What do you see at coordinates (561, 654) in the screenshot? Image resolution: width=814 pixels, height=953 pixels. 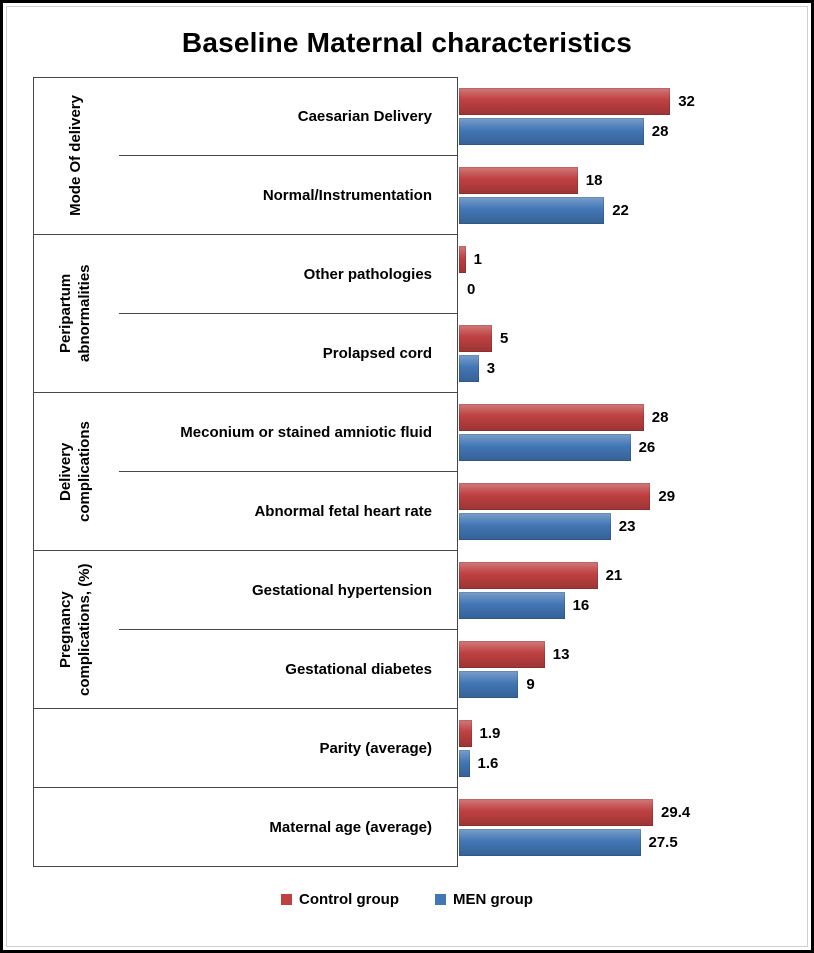 I see `value-label: 13` at bounding box center [561, 654].